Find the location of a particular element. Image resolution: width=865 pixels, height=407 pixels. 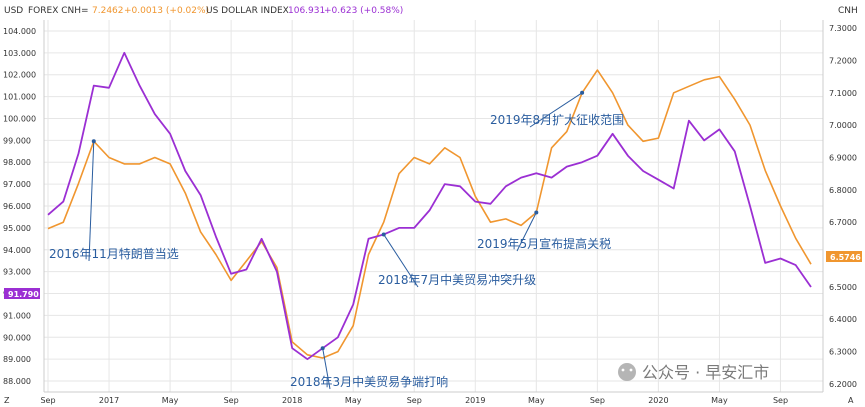

y-right-tick-label: 6.8000 is located at coordinates (843, 190).